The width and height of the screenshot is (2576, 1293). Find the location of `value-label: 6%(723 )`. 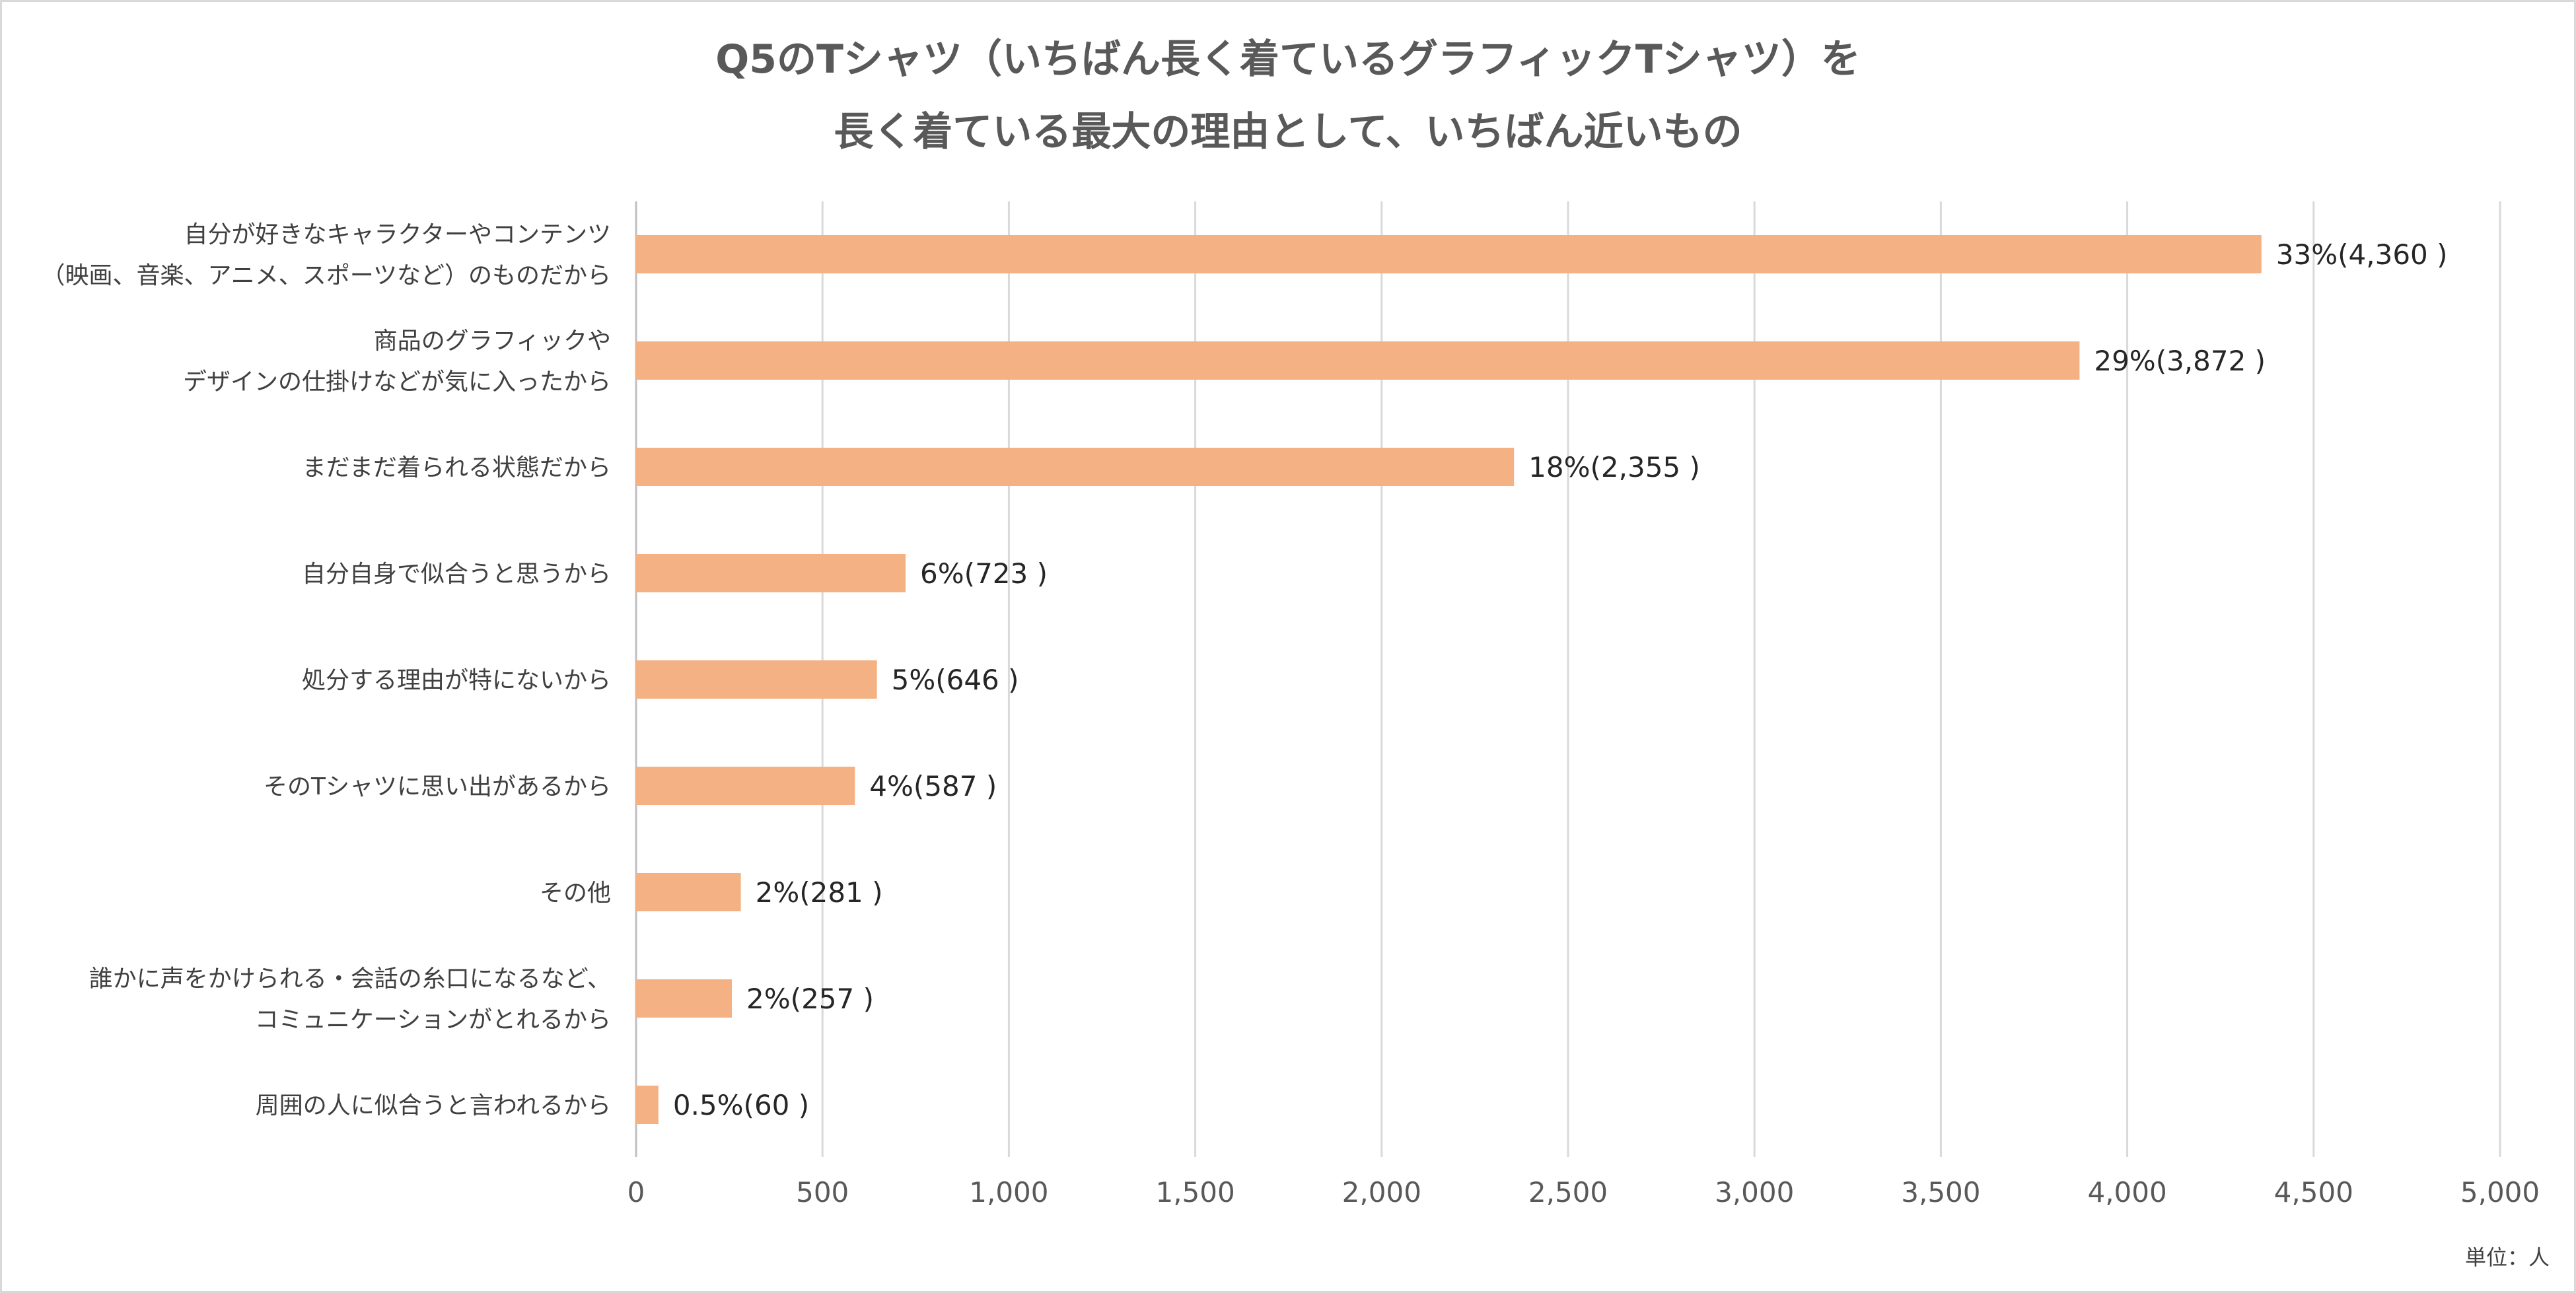

value-label: 6%(723 ) is located at coordinates (984, 573).